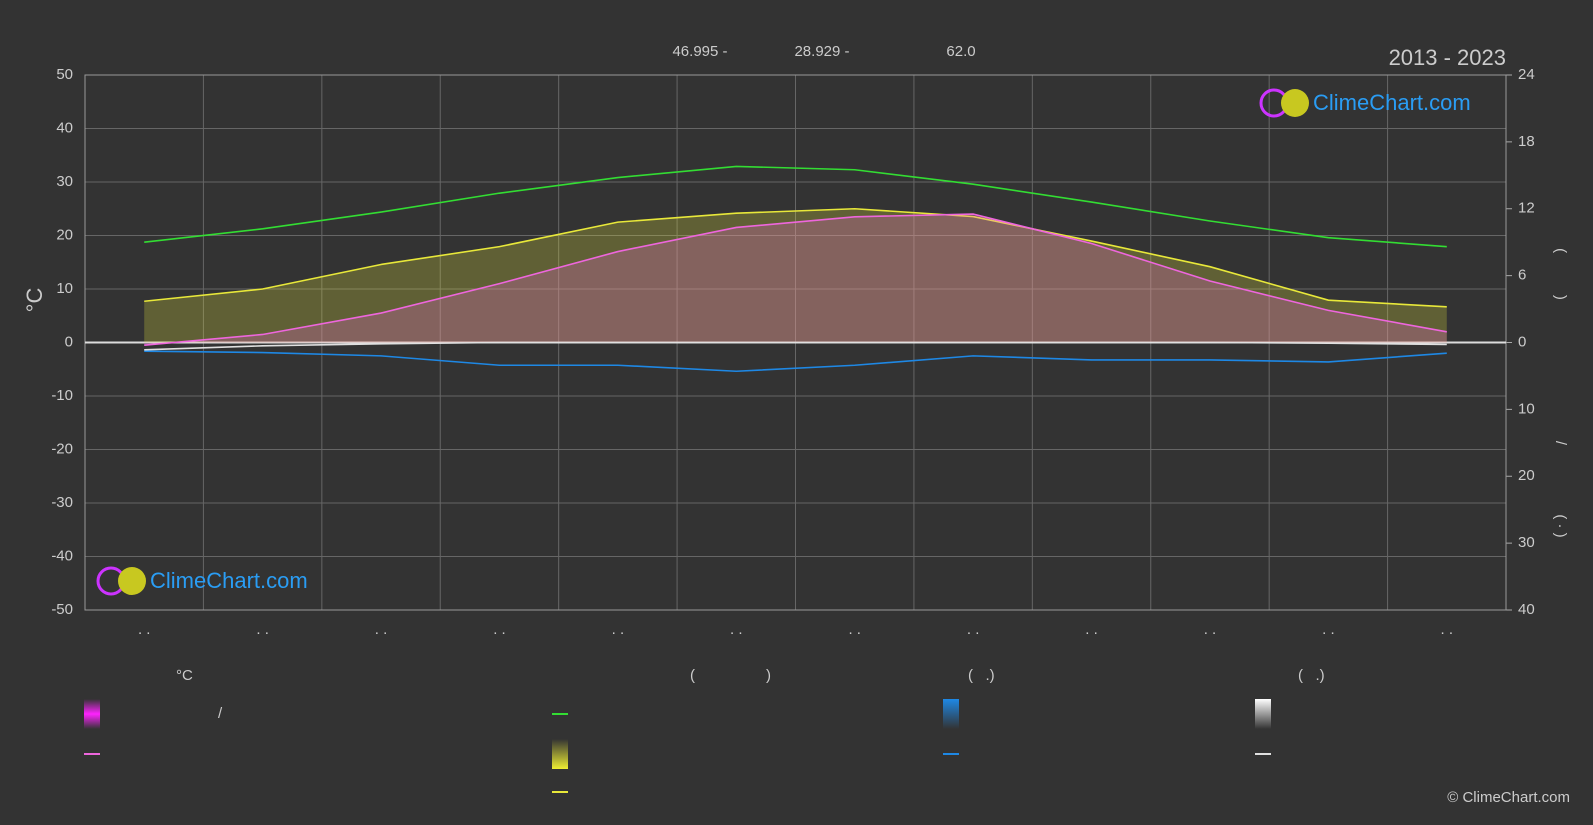  I want to click on y-tick-label: -30, so click(62, 502).